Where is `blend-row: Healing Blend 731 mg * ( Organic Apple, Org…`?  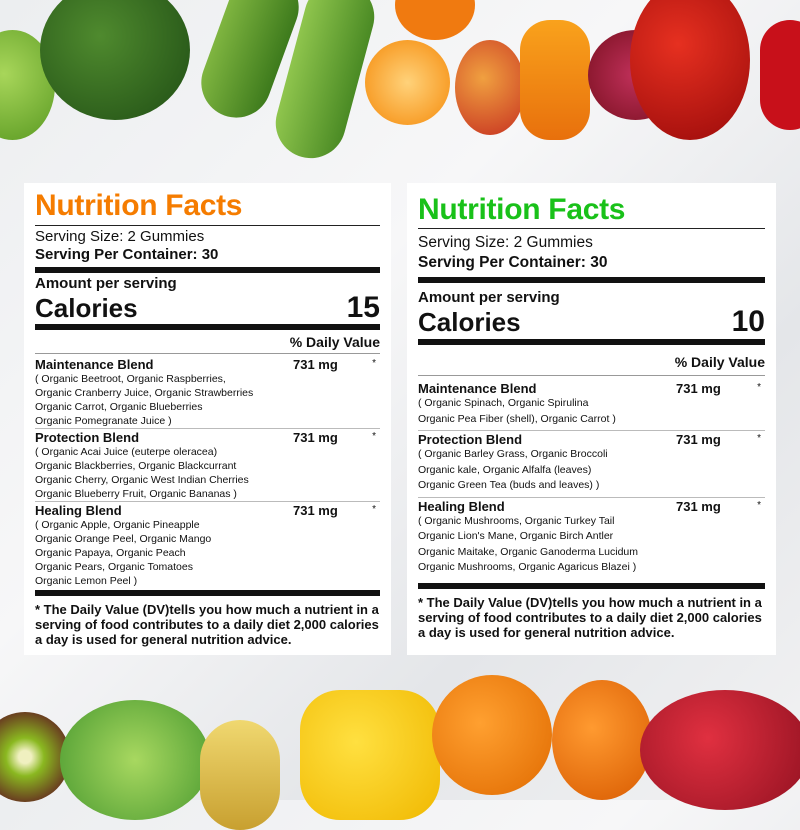
blend-row: Healing Blend 731 mg * ( Organic Apple, Org… is located at coordinates (207, 544).